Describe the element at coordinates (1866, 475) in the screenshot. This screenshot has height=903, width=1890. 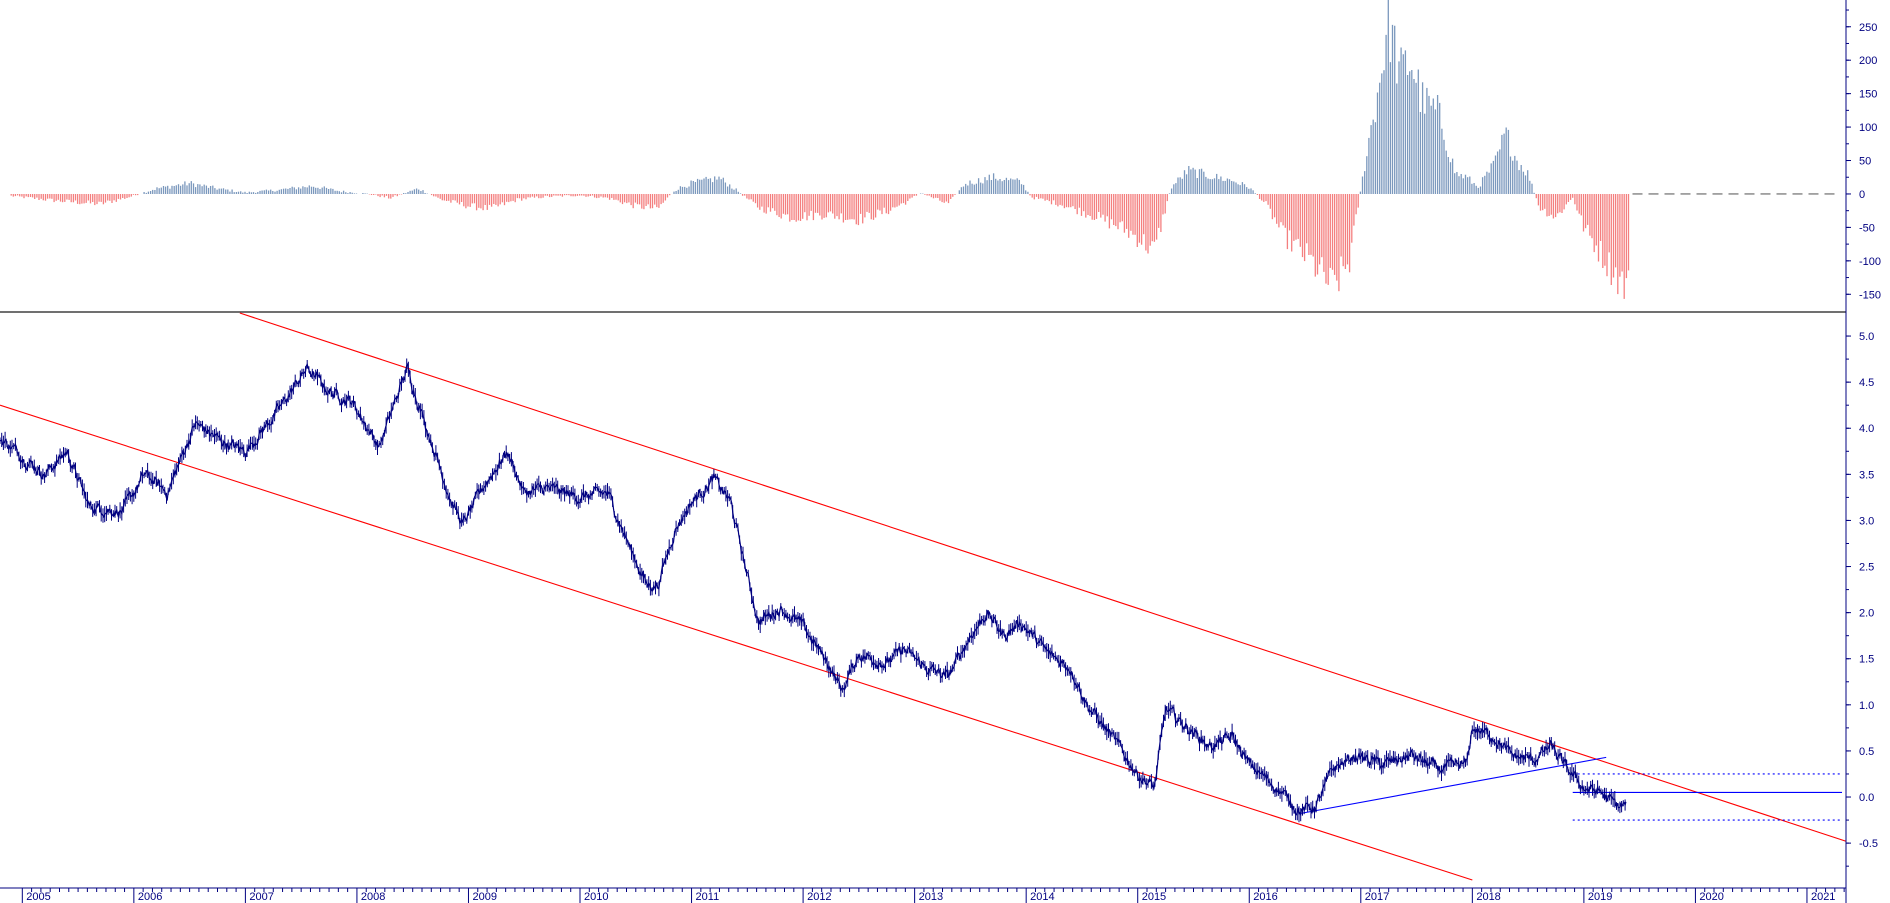
I see `price-tick-label: 3.5` at that location.